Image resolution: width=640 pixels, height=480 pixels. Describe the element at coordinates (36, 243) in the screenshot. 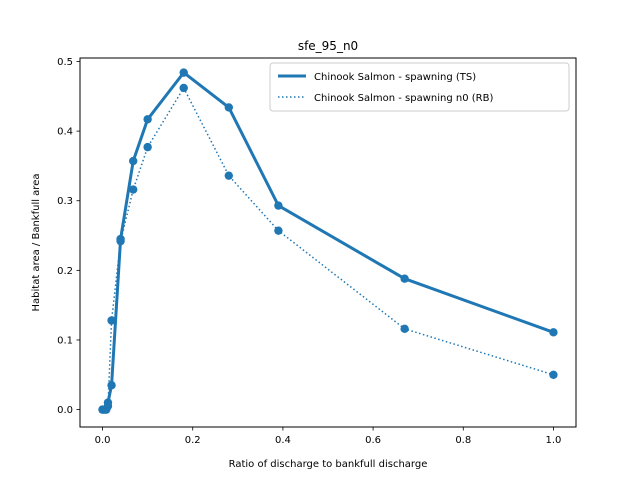

I see `y-axis-label: Habitat area / Bankfull area` at that location.